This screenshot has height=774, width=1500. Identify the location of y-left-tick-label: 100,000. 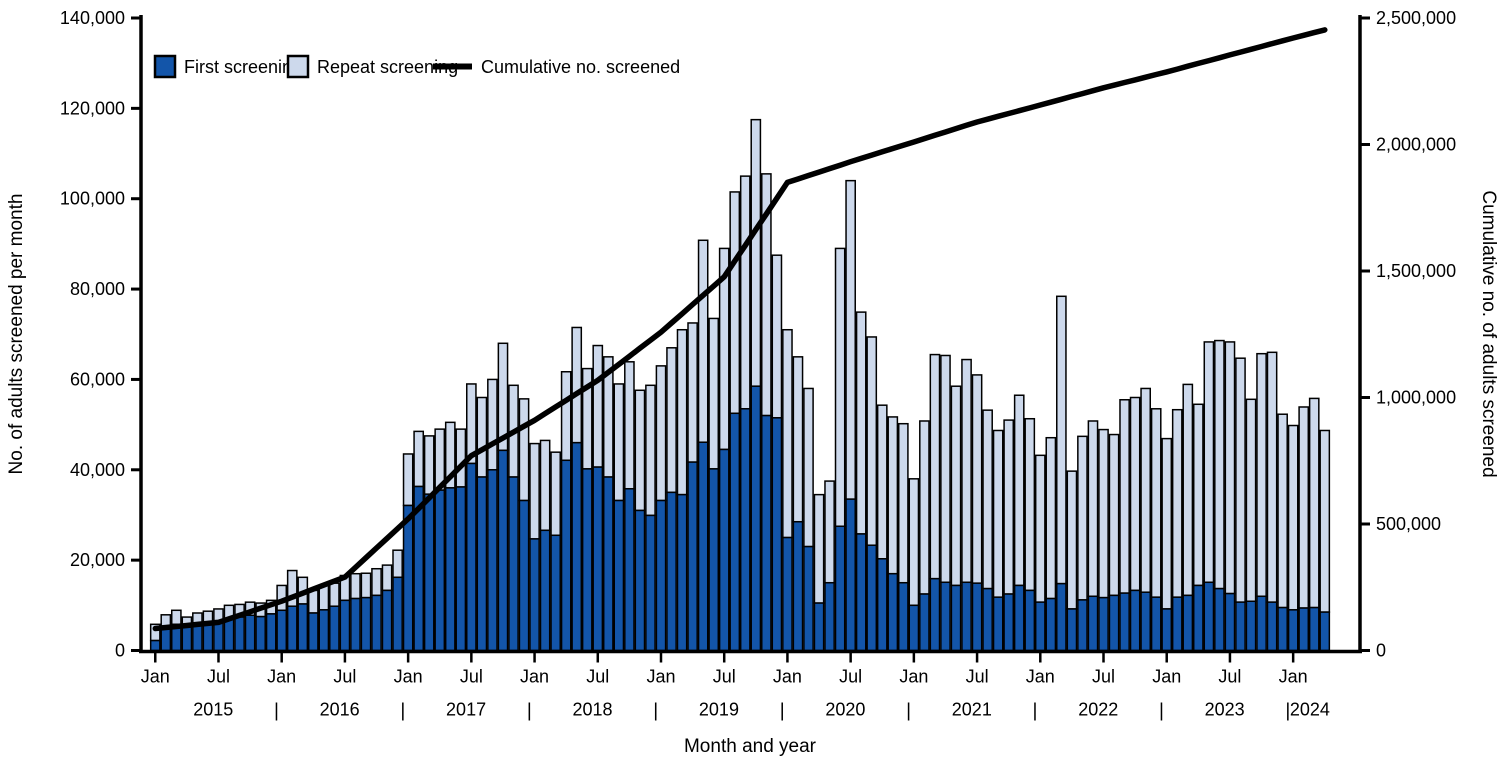
(92, 199).